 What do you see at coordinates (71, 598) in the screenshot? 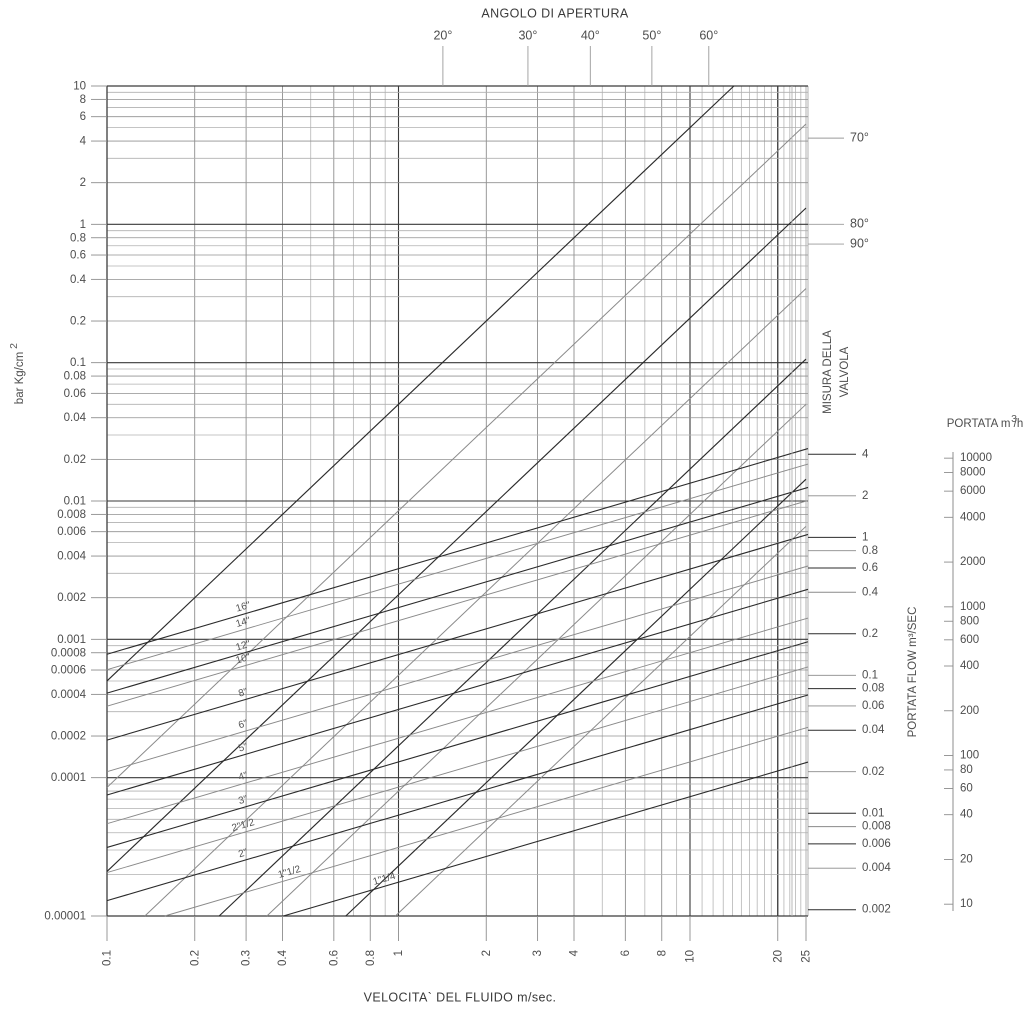
I see `y-tick-label-0.002: 0.002` at bounding box center [71, 598].